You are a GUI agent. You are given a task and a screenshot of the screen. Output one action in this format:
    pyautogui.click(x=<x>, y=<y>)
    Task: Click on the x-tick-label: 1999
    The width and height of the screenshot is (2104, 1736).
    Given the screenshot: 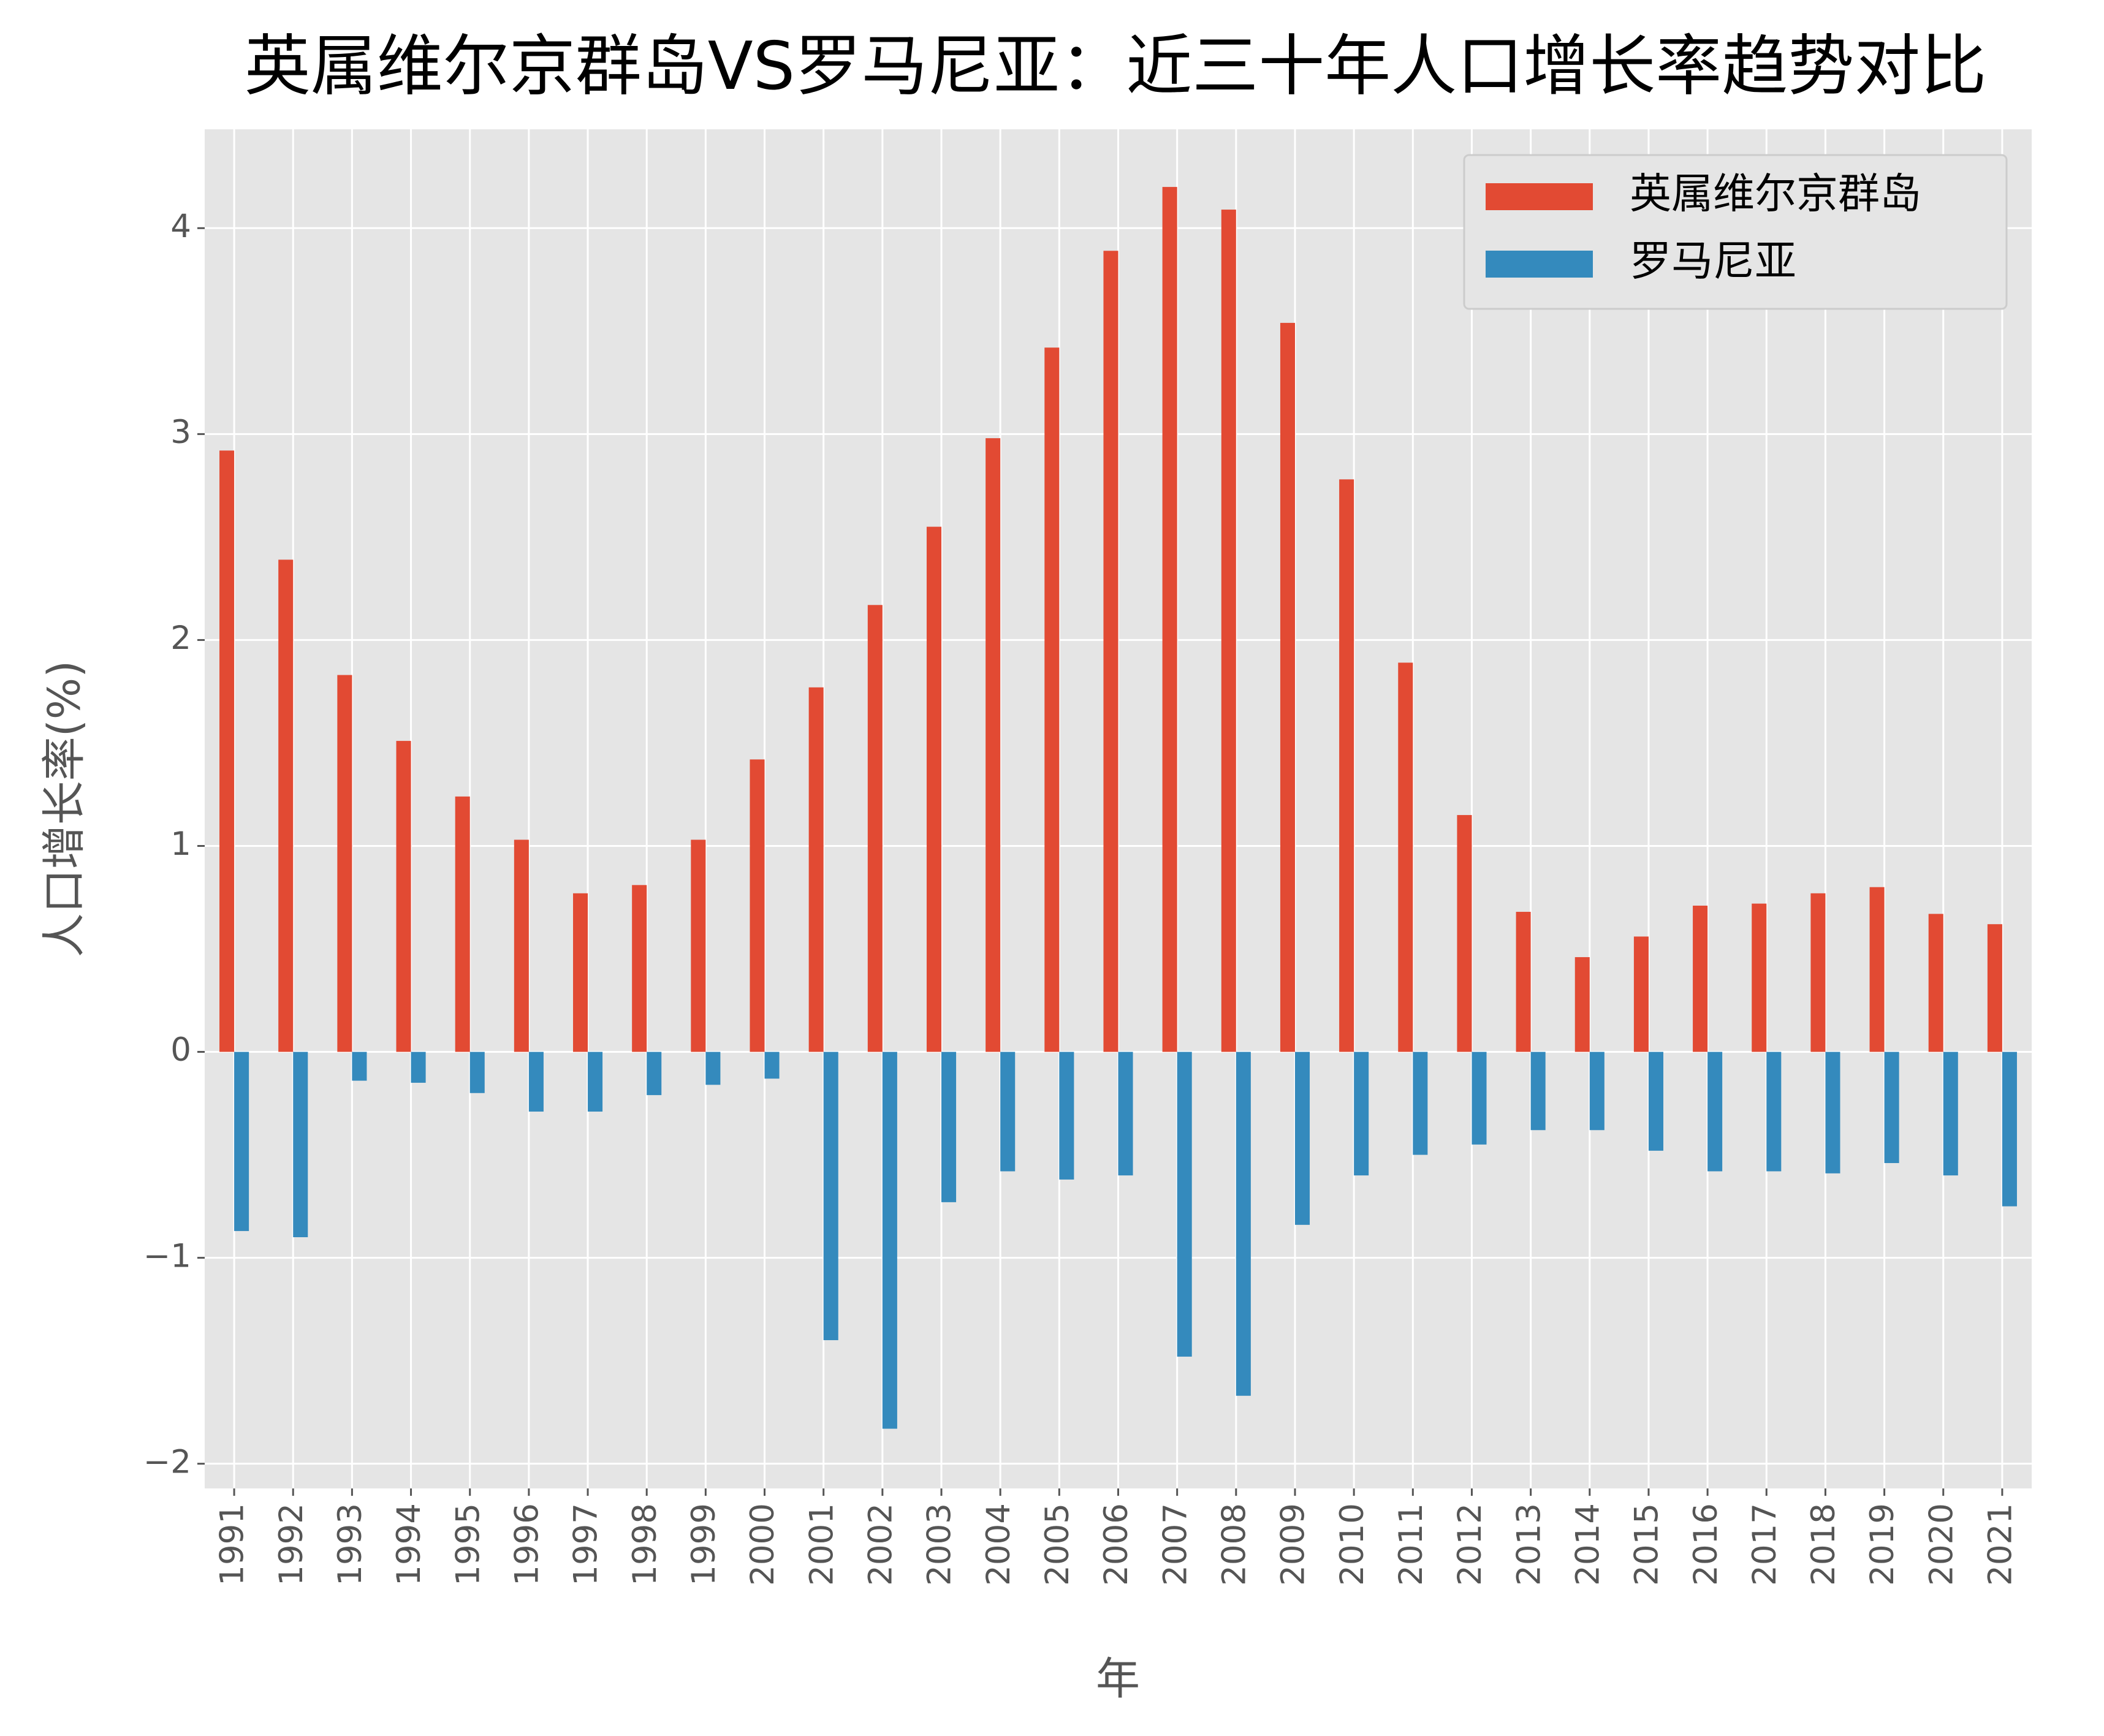 What is the action you would take?
    pyautogui.click(x=704, y=1544)
    